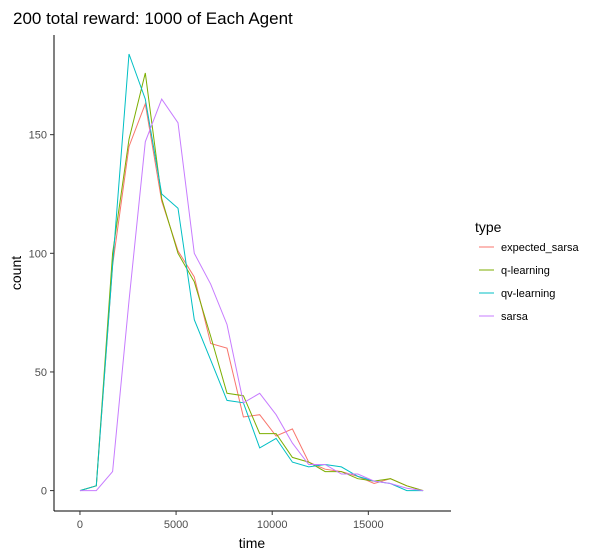 The height and width of the screenshot is (555, 604). What do you see at coordinates (41, 373) in the screenshot?
I see `y-tick-label: 50` at bounding box center [41, 373].